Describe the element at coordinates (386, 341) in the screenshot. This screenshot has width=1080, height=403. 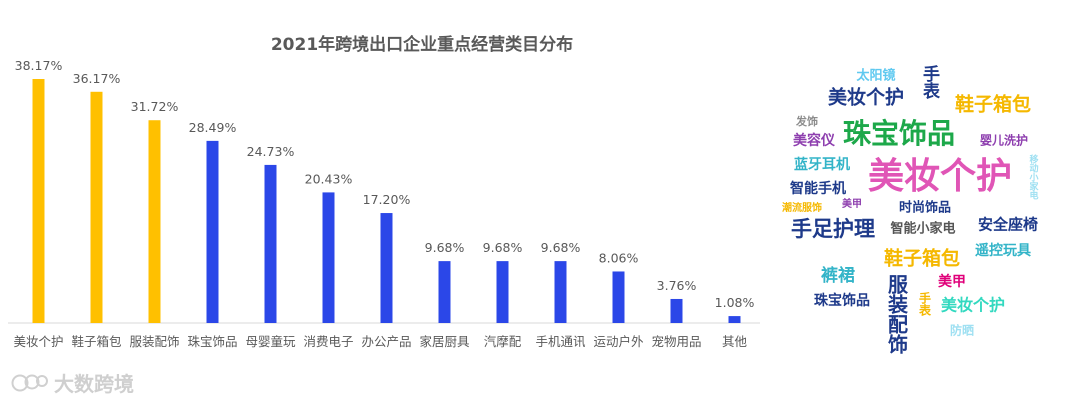
I see `x-tick-label-6: 办公产品` at that location.